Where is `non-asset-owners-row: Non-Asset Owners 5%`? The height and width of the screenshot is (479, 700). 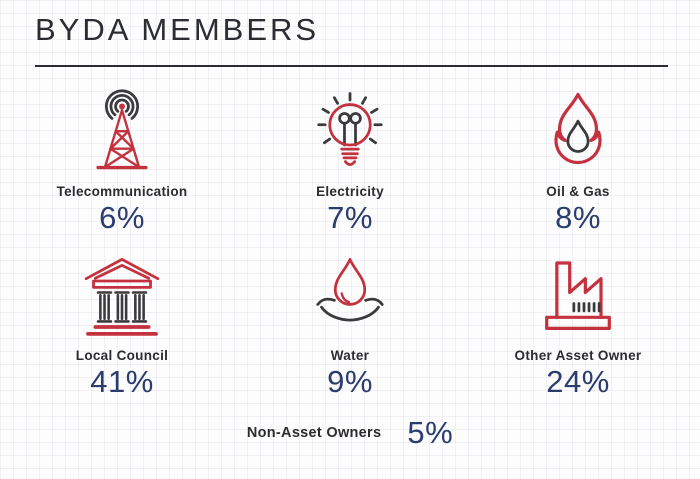 non-asset-owners-row: Non-Asset Owners 5% is located at coordinates (350, 433).